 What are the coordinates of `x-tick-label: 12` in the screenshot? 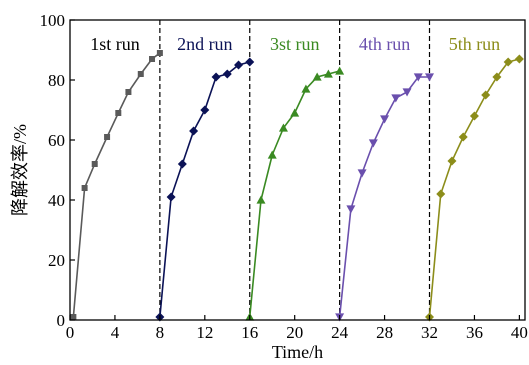 It's located at (204, 332).